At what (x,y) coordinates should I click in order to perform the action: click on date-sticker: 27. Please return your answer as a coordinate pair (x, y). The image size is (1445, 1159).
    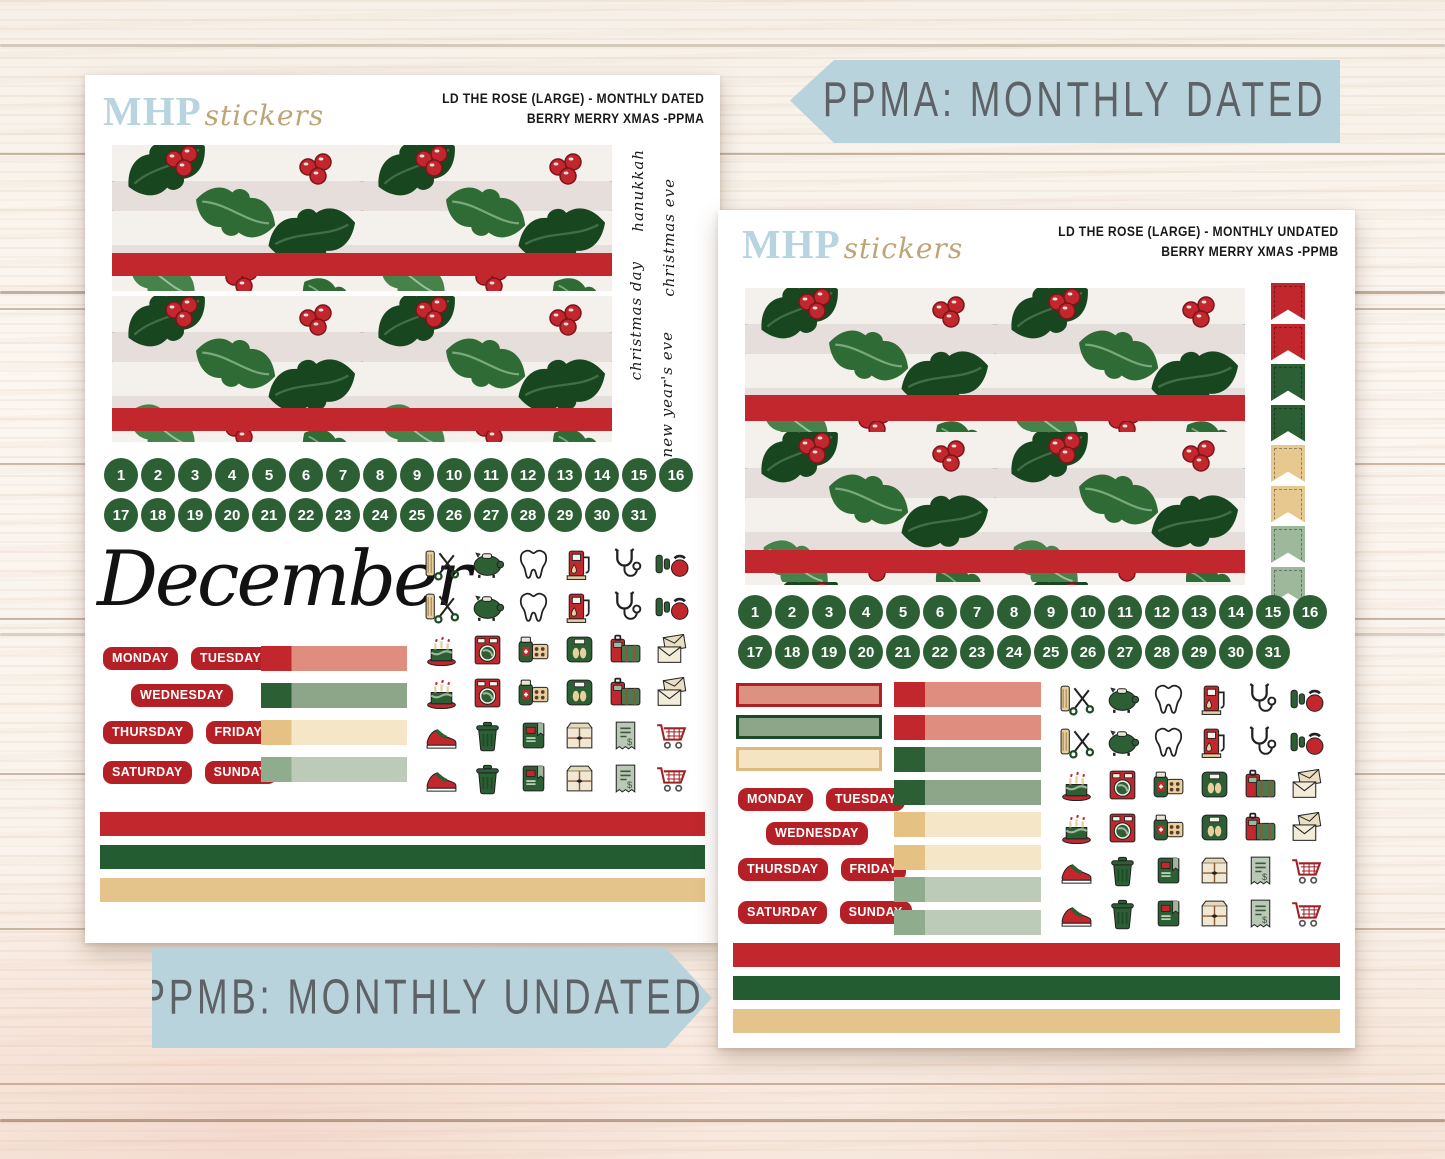
    Looking at the image, I should click on (491, 515).